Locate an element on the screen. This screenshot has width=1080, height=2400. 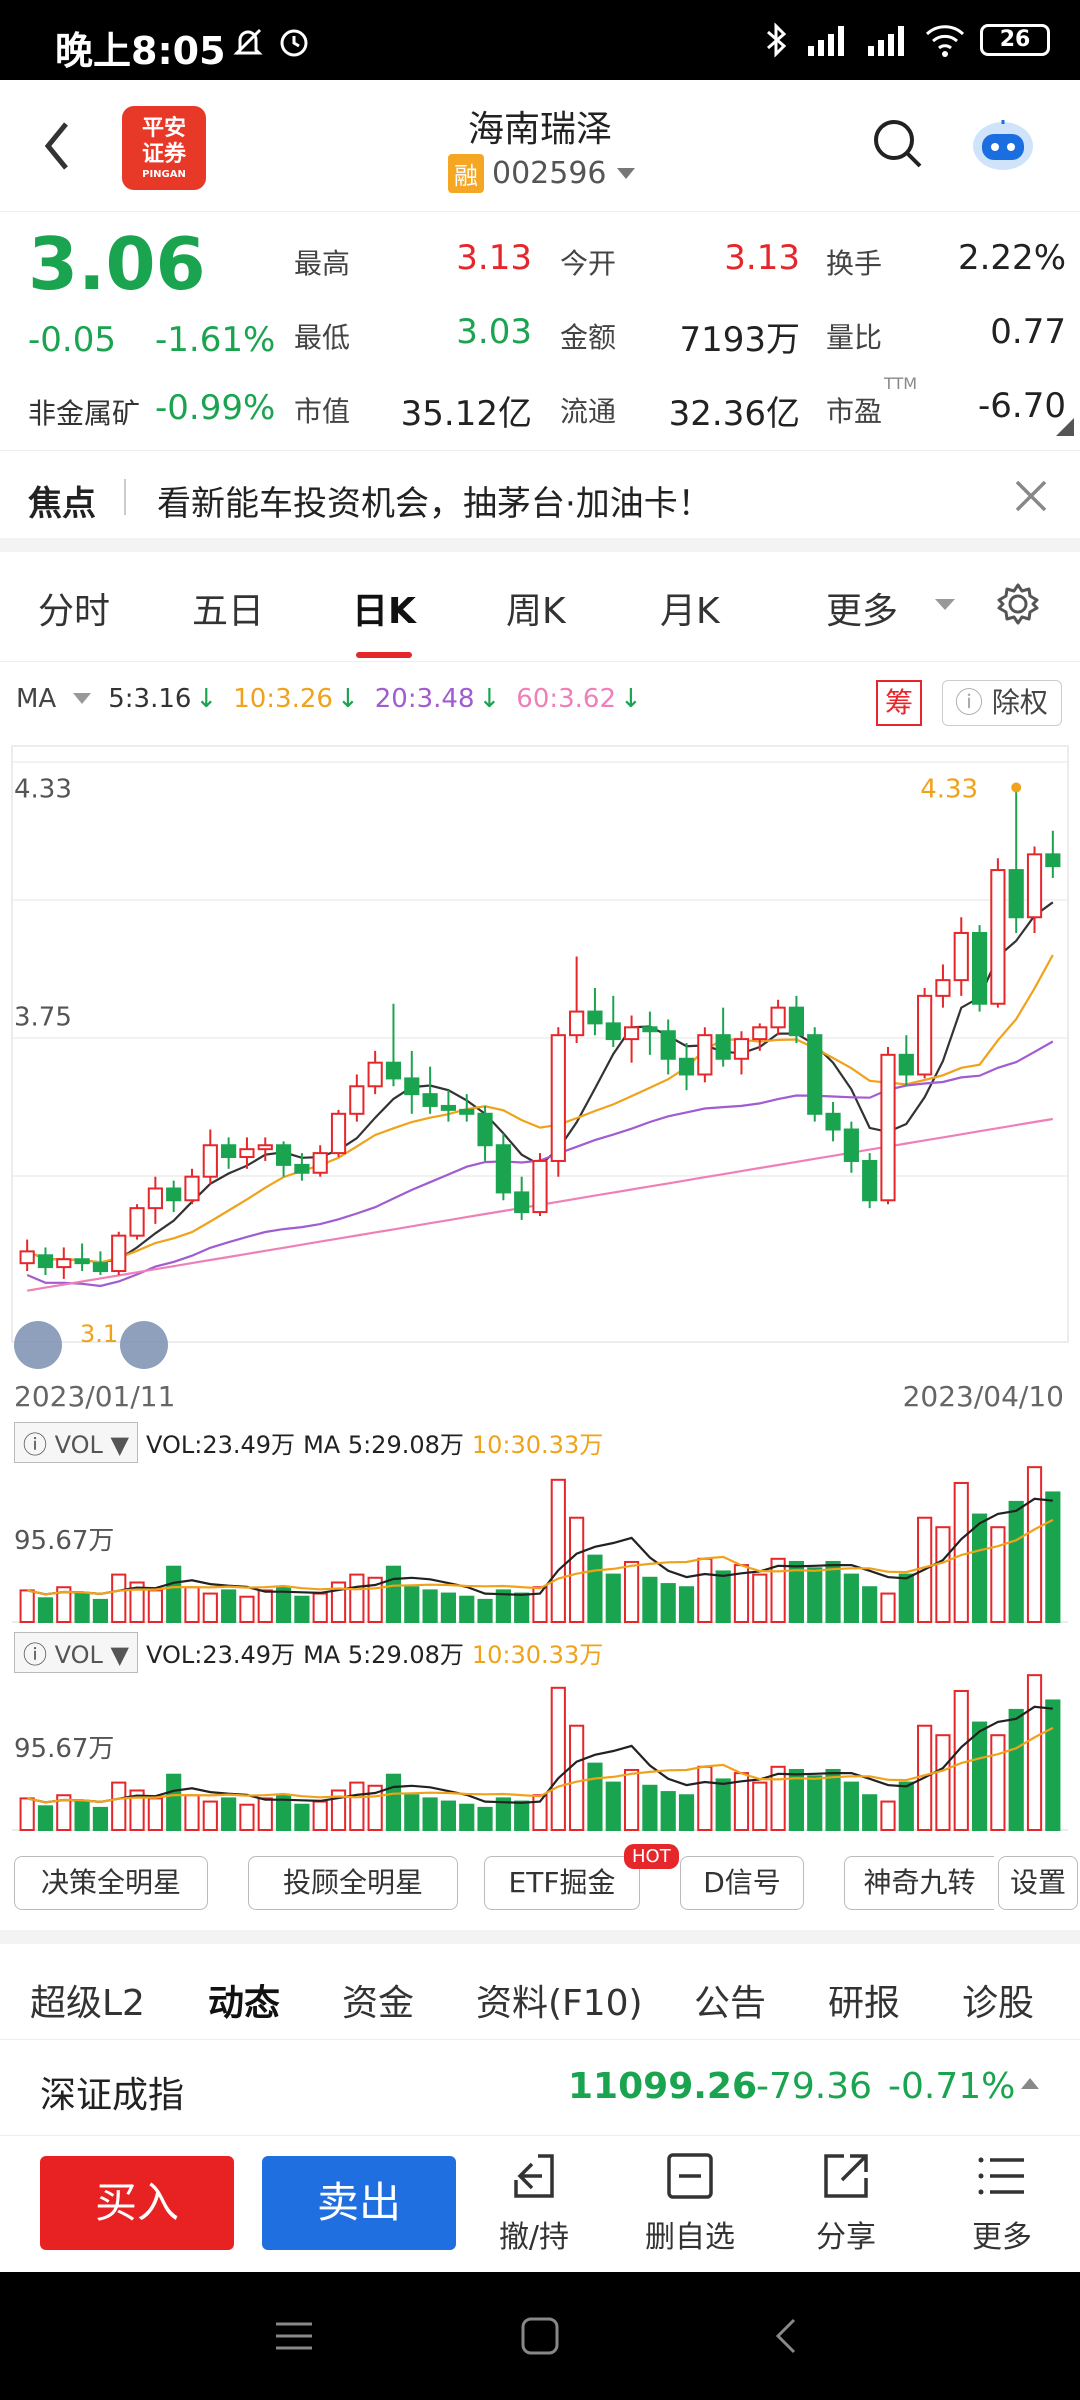
tab-diagnosis: 诊股 is located at coordinates (998, 2003).